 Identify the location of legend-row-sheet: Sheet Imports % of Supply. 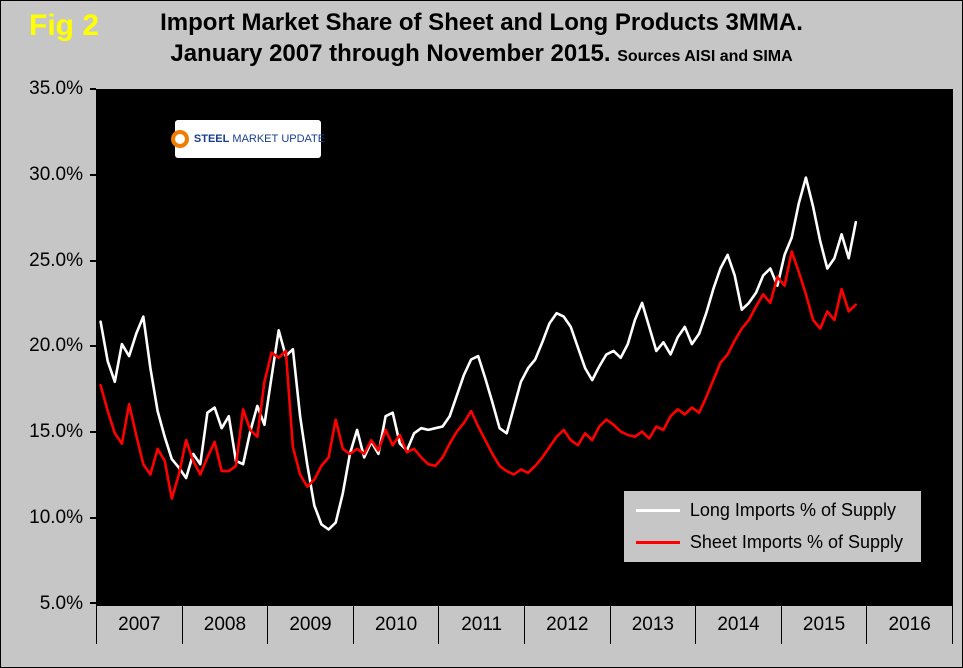
(769, 542).